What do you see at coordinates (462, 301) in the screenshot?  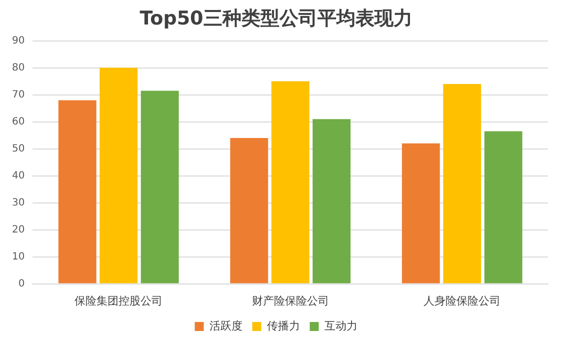 I see `x-tick-label: 人身险保险公司` at bounding box center [462, 301].